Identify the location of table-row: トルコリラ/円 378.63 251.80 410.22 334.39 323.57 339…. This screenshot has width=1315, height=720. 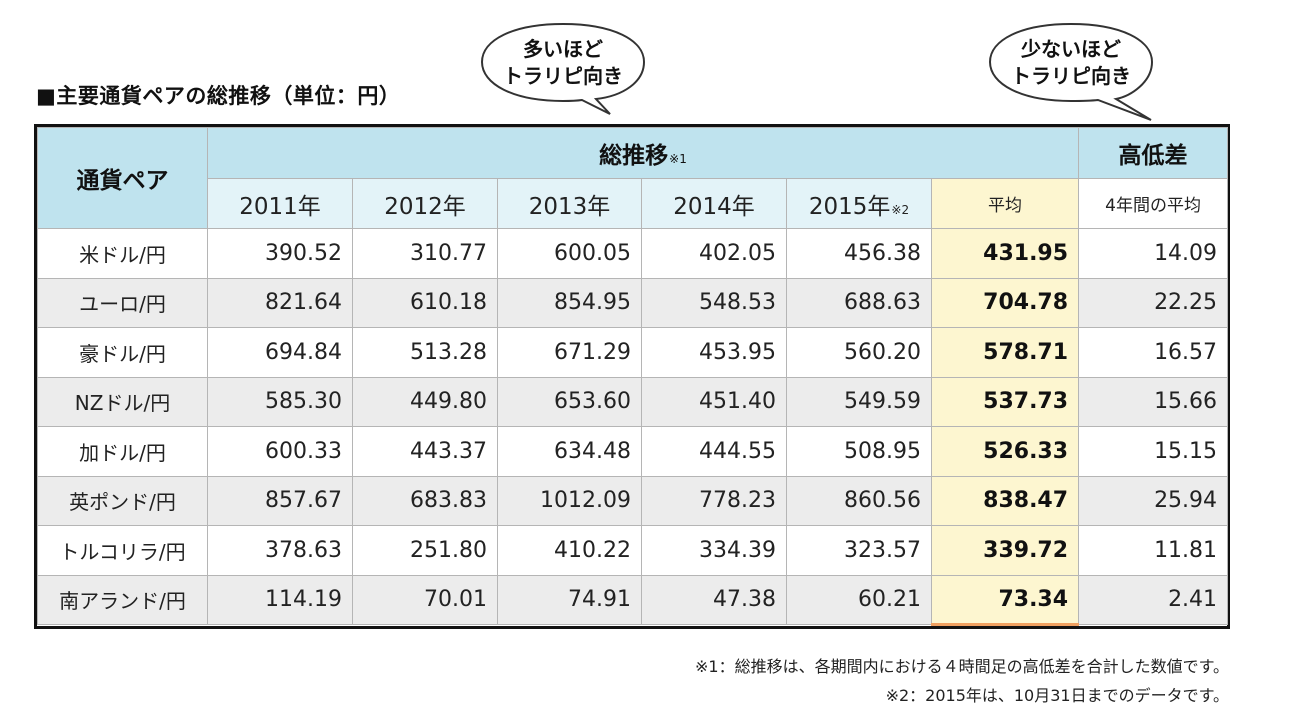
(633, 550).